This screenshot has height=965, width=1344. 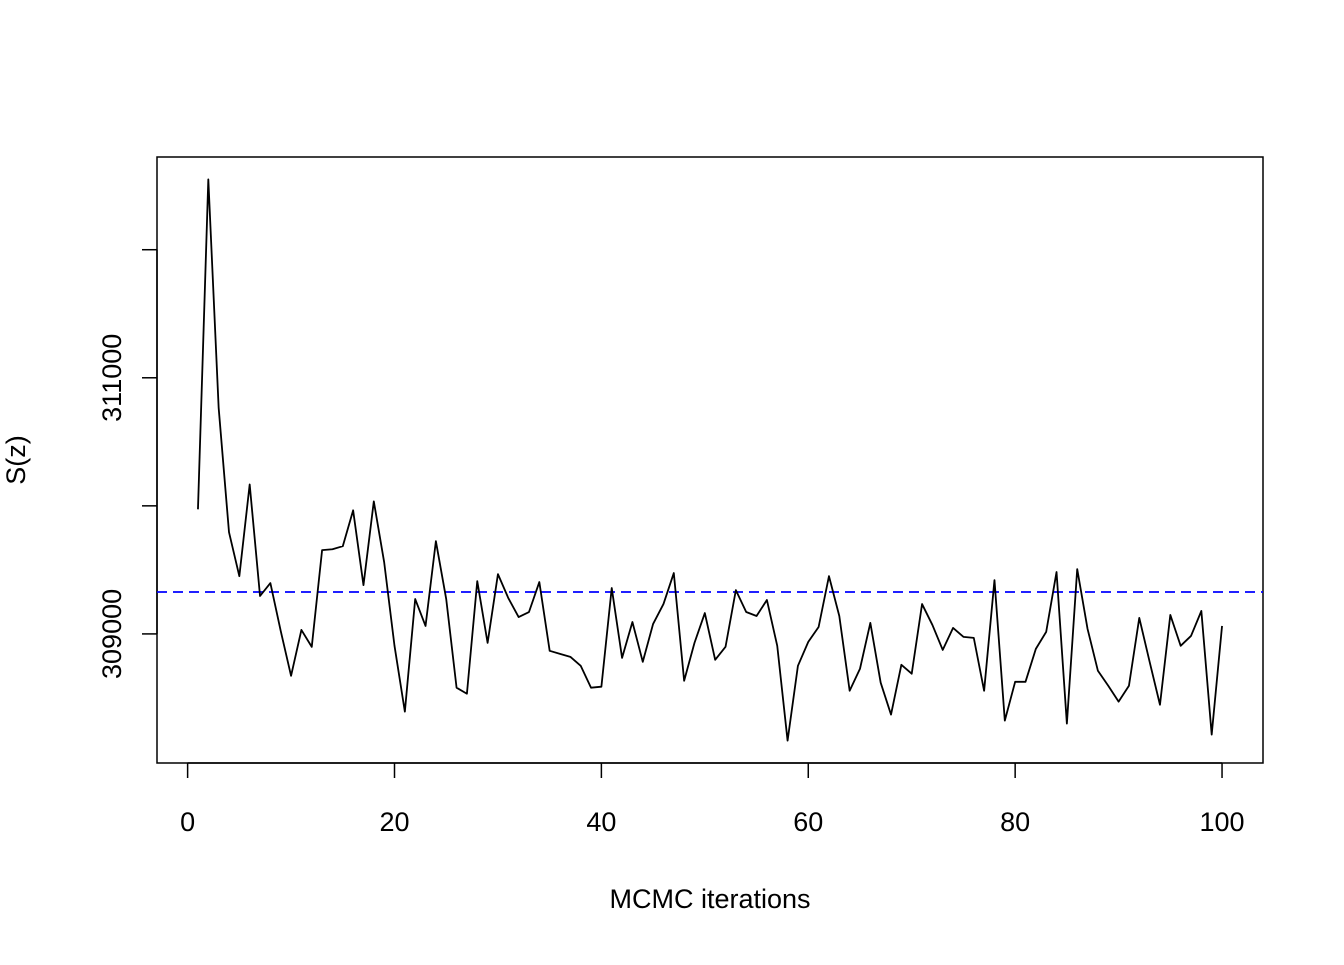 What do you see at coordinates (1015, 822) in the screenshot?
I see `x-tick-label: 80` at bounding box center [1015, 822].